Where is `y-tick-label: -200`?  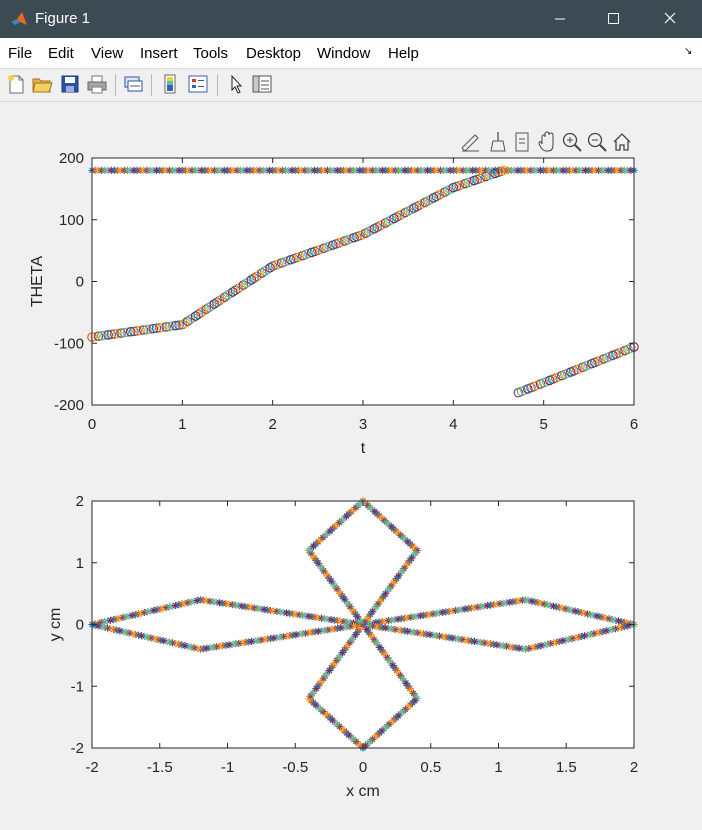
y-tick-label: -200 is located at coordinates (69, 405).